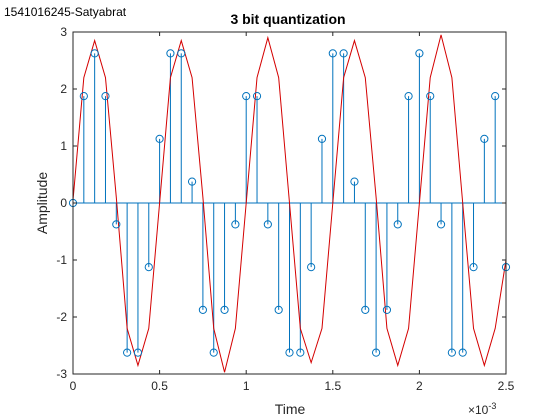  I want to click on x-tick-label: 2, so click(419, 386).